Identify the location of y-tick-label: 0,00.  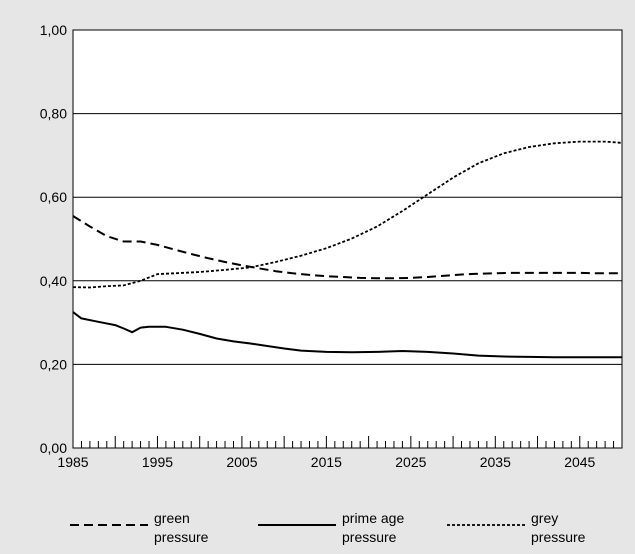
(53, 448).